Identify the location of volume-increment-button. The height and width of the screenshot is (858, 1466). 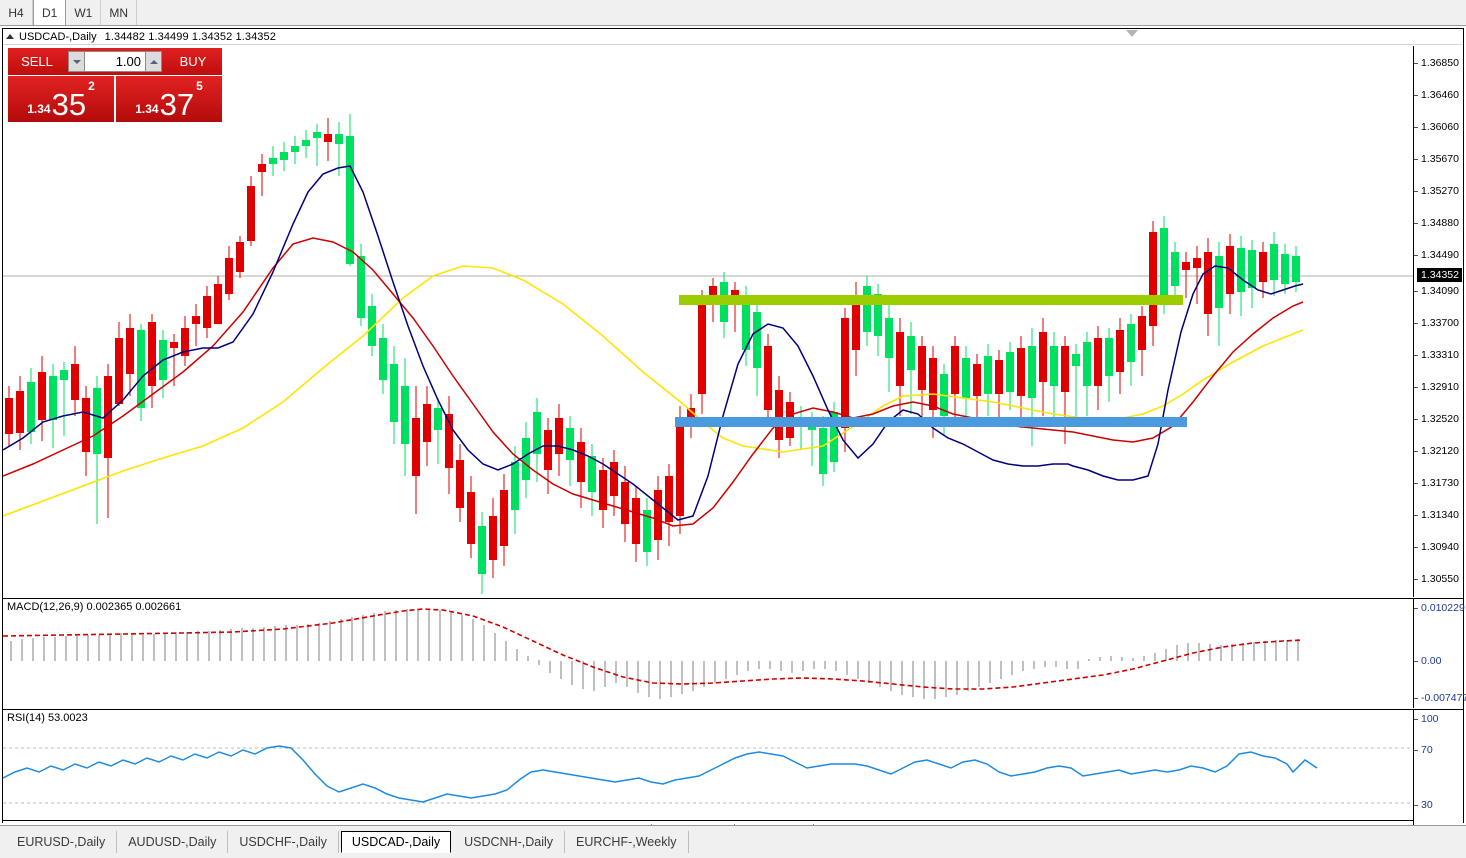
(153, 61).